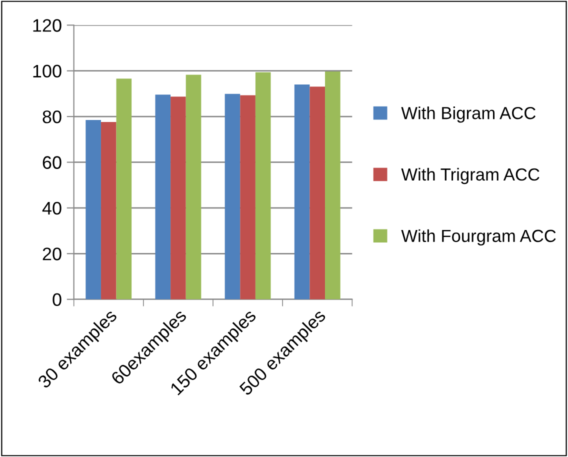 Image resolution: width=568 pixels, height=457 pixels. I want to click on y-tick-label: 20, so click(52, 254).